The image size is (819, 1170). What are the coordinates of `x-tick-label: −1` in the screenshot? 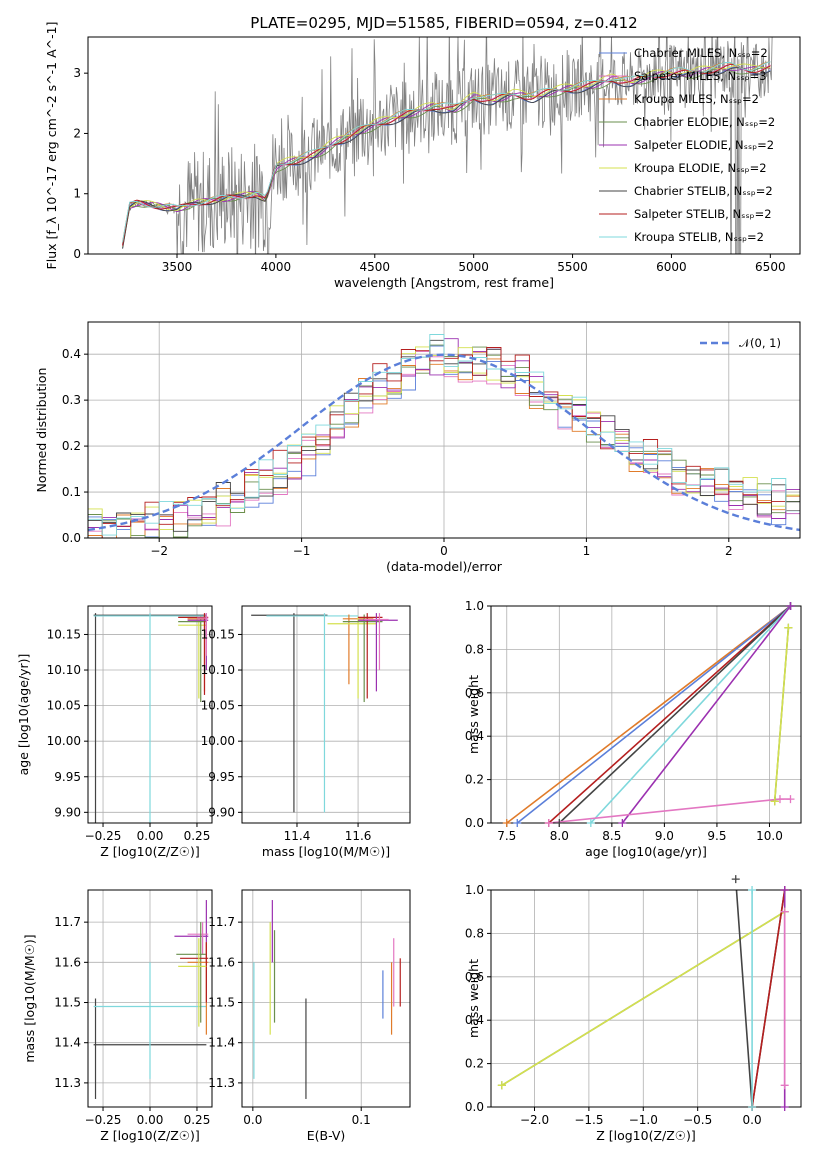 It's located at (302, 551).